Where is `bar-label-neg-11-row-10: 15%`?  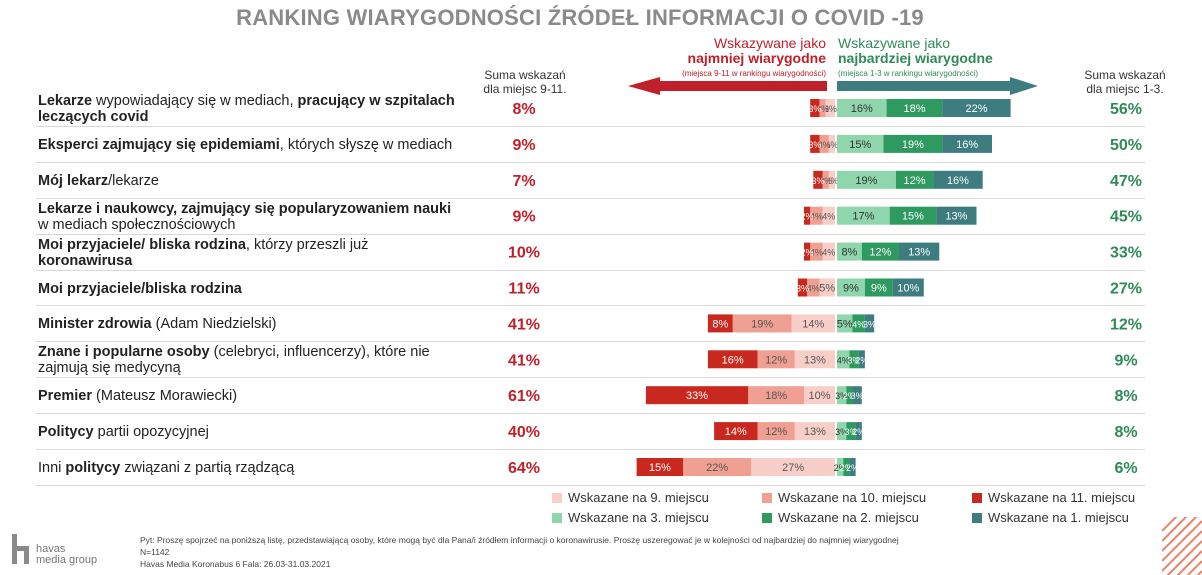
bar-label-neg-11-row-10: 15% is located at coordinates (660, 468).